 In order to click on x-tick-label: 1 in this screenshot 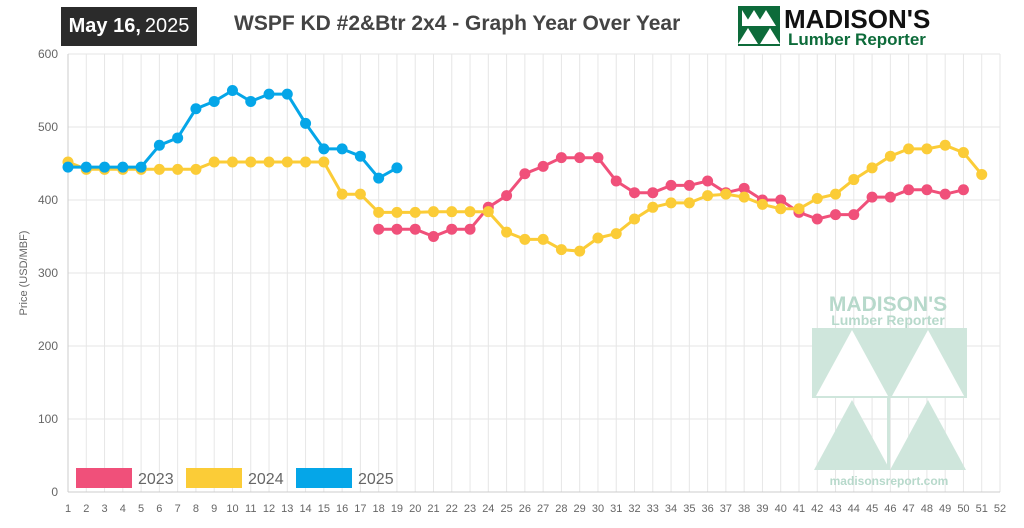, I will do `click(68, 509)`.